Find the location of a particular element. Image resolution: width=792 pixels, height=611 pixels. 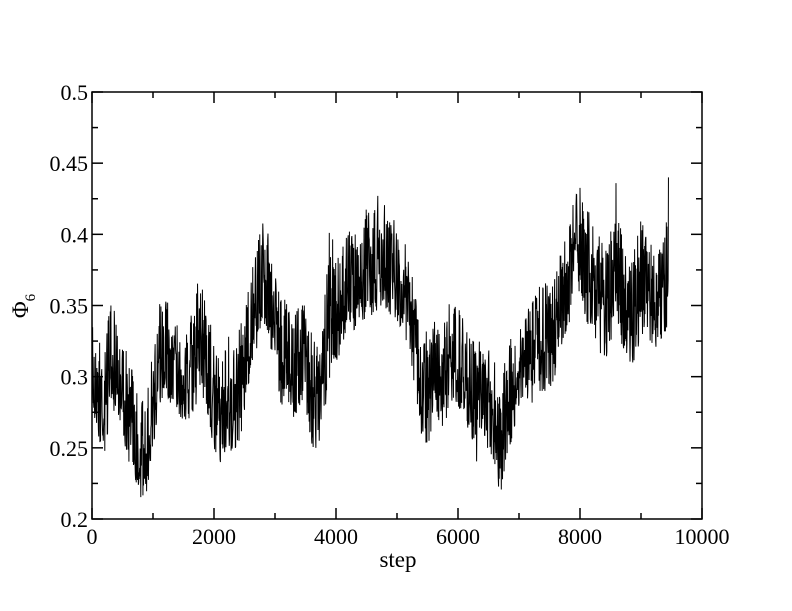

x-tick-label: 2000 is located at coordinates (214, 536).